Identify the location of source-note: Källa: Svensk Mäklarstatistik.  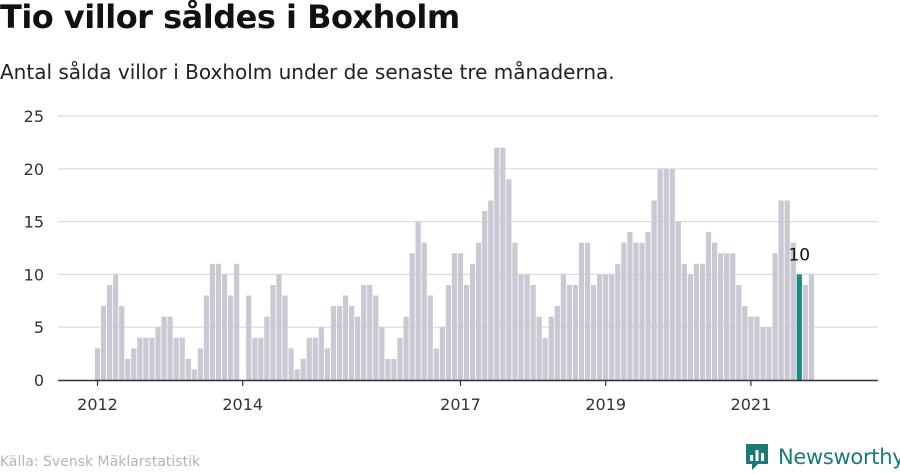
(100, 462).